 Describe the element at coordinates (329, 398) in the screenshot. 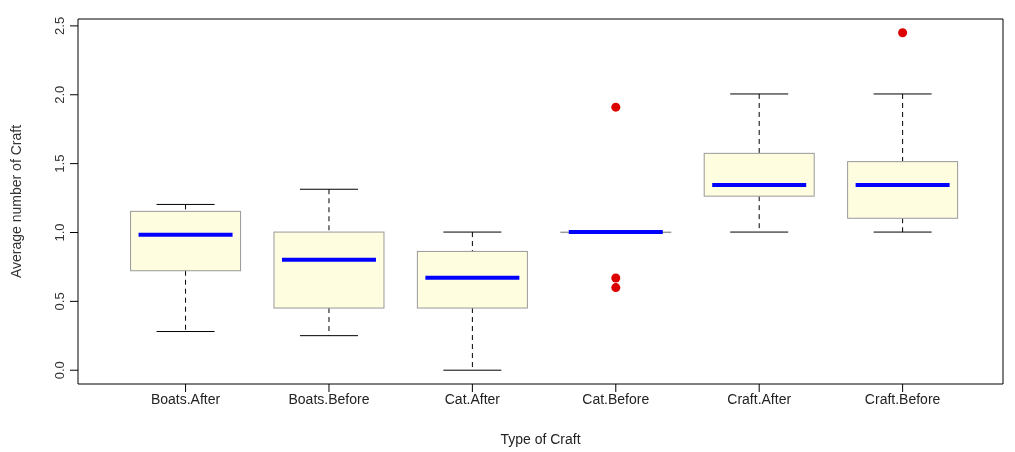

I see `x-tick-label: Boats.Before` at that location.